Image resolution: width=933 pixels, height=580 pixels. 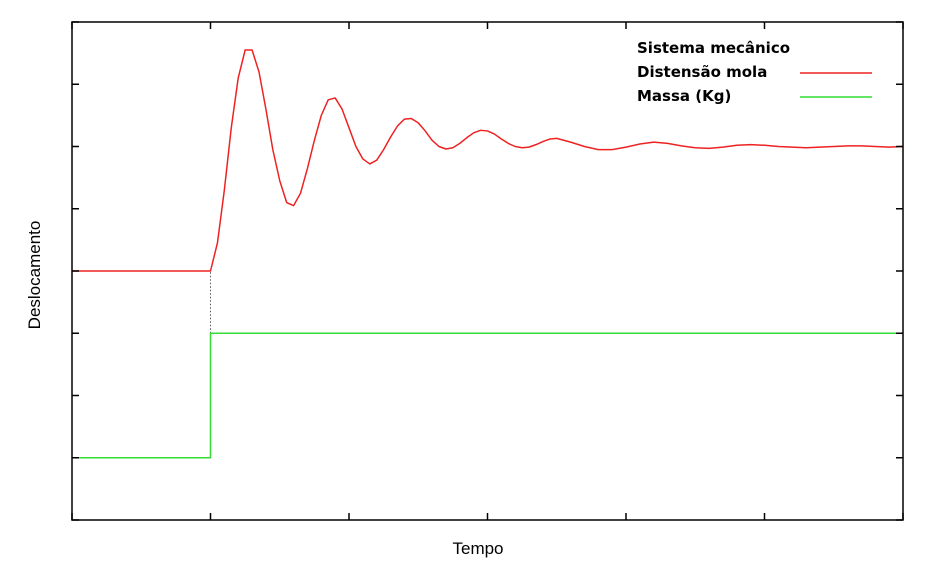 I want to click on legend-title: Sistema mecânico, so click(x=713, y=48).